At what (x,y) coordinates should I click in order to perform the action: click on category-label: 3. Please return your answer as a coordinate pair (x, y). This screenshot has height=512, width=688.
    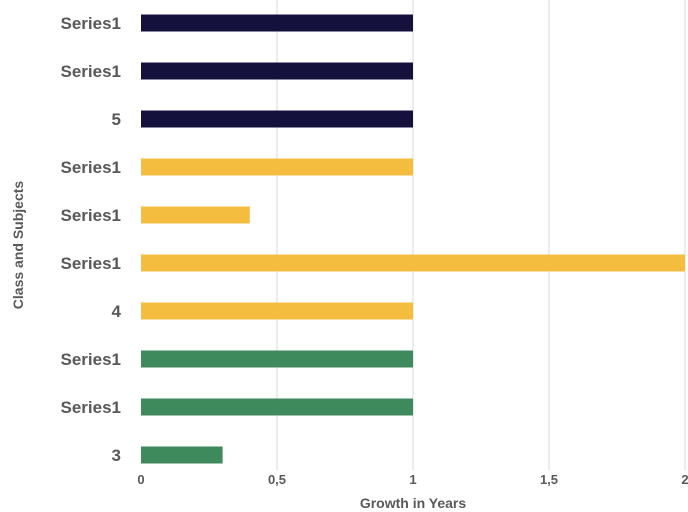
    Looking at the image, I should click on (116, 455).